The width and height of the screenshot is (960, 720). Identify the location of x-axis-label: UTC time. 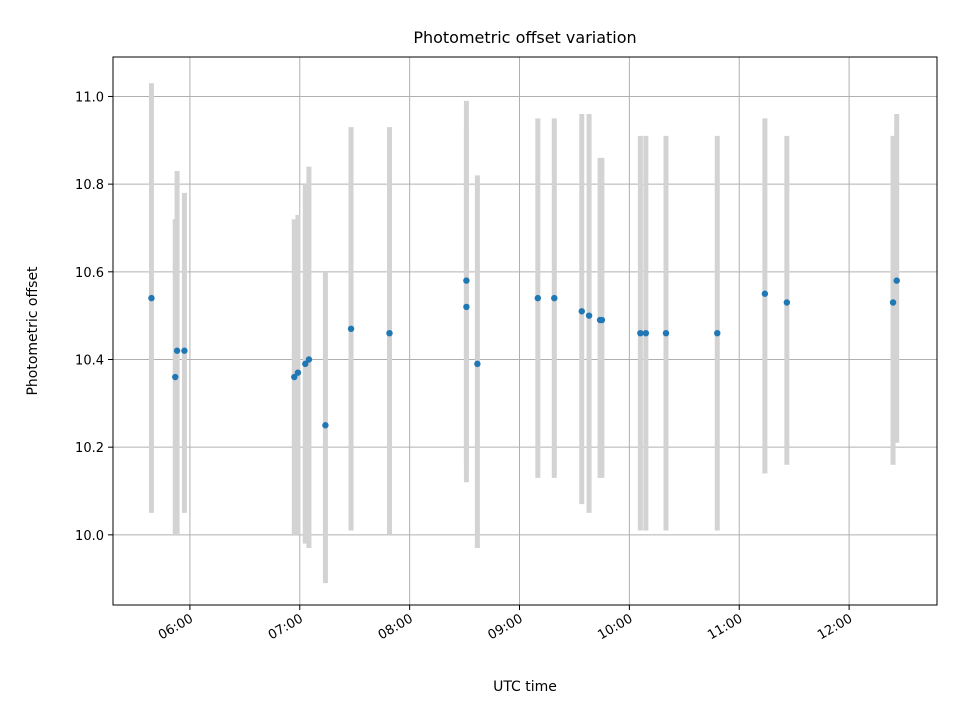
(525, 687).